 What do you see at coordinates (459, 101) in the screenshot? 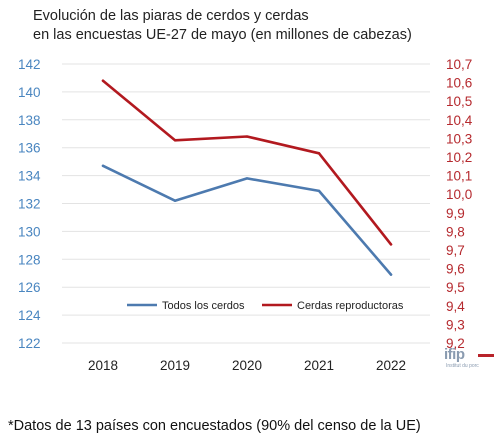
I see `right-axis-tick-label: 10,5` at bounding box center [459, 101].